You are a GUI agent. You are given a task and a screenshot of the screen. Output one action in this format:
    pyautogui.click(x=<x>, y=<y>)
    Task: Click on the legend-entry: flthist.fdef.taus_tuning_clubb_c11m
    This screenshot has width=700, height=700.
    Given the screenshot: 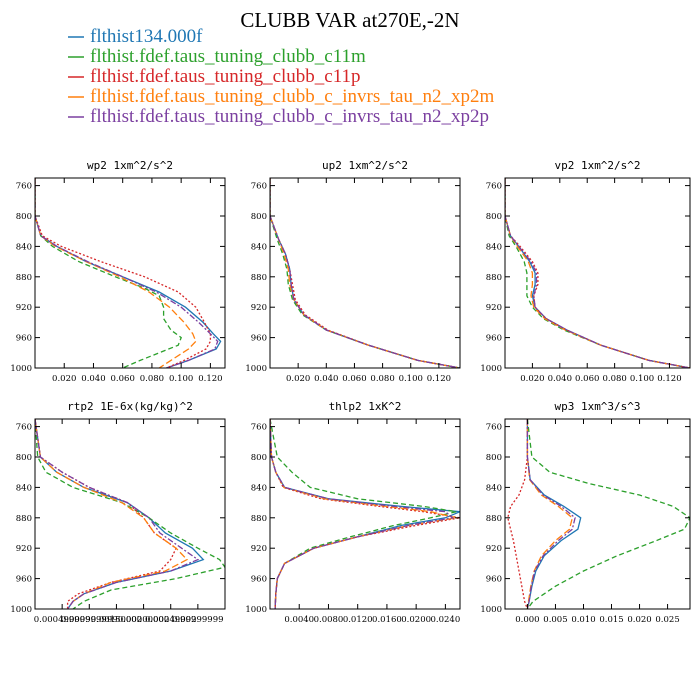 What is the action you would take?
    pyautogui.click(x=228, y=56)
    